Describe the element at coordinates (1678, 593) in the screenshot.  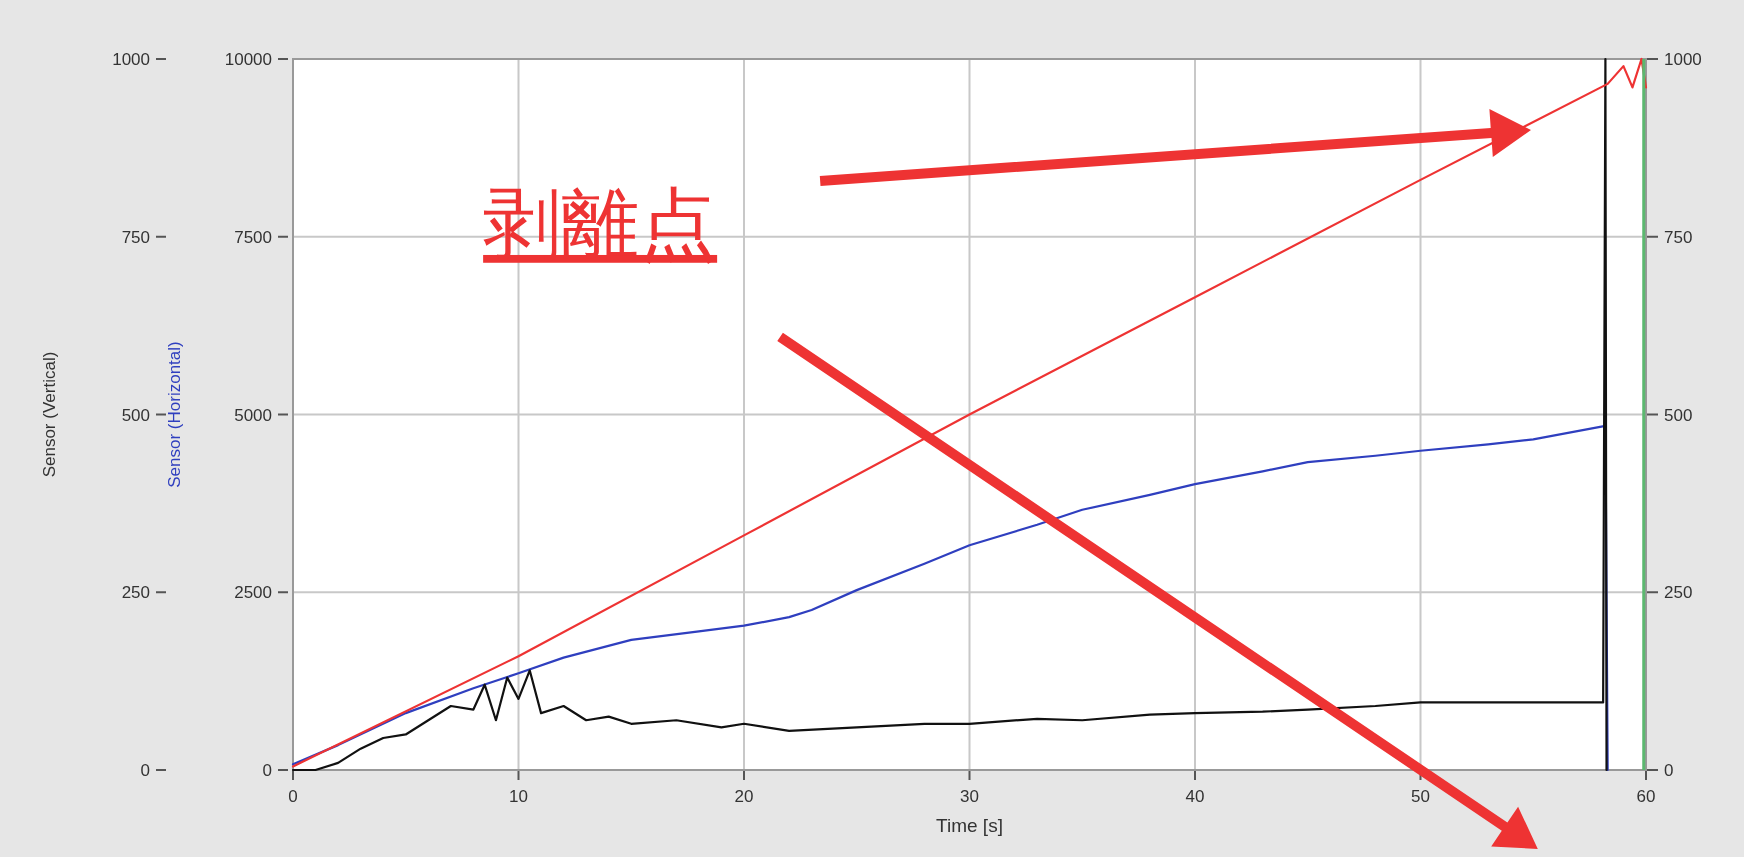
I see `y2-tick-label: 250` at that location.